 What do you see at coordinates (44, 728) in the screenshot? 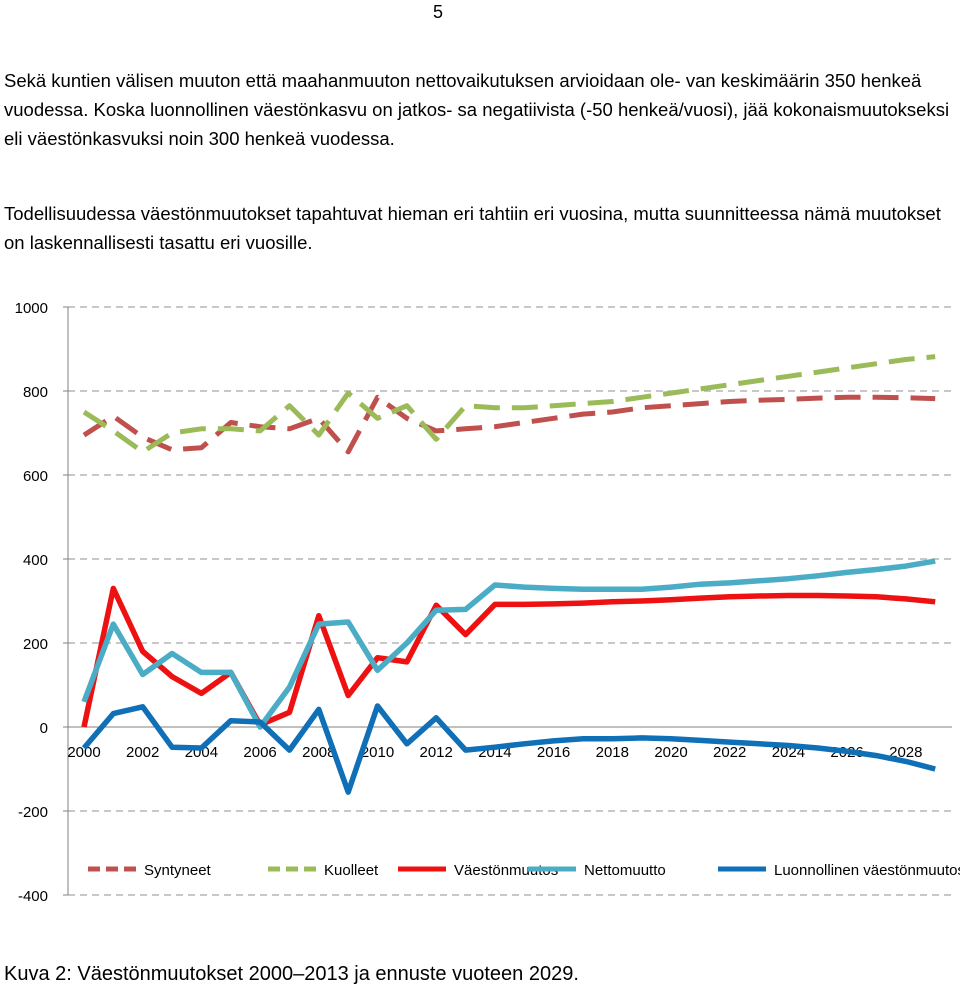
I see `y-tick-label: 0` at bounding box center [44, 728].